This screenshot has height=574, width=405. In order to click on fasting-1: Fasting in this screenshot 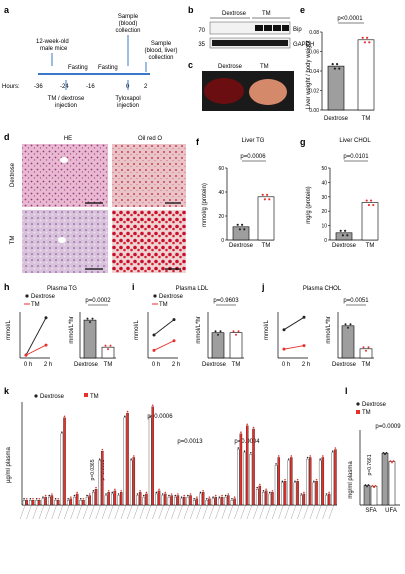, I will do `click(78, 68)`.